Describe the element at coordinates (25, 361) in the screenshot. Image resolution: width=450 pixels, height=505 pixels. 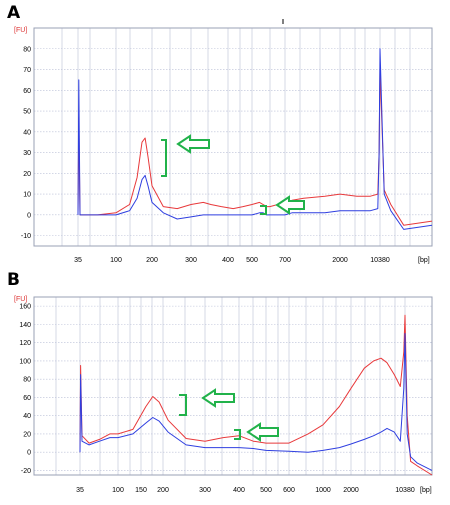
I see `y-tick-label: 100` at that location.